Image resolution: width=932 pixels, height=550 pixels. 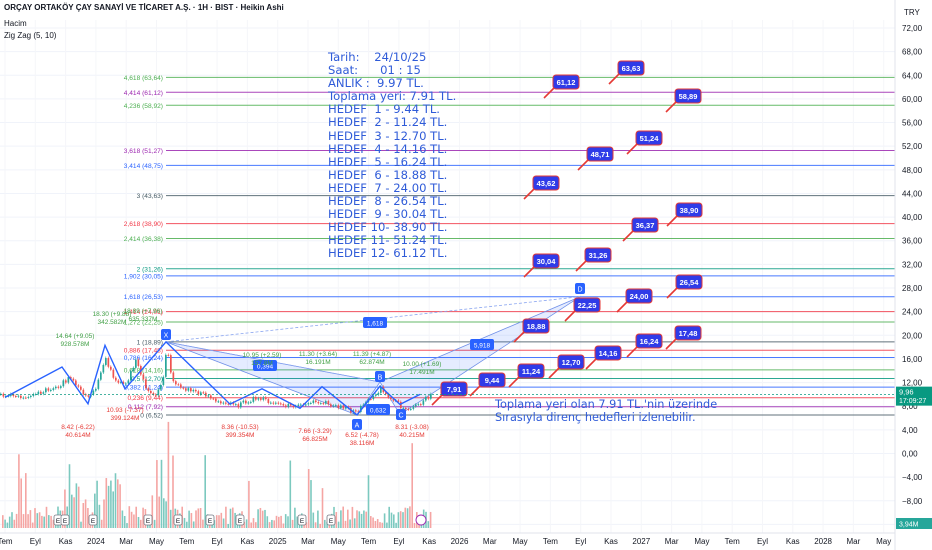 I want to click on fib-level-label: 0,886 (17,48), so click(x=143, y=351).